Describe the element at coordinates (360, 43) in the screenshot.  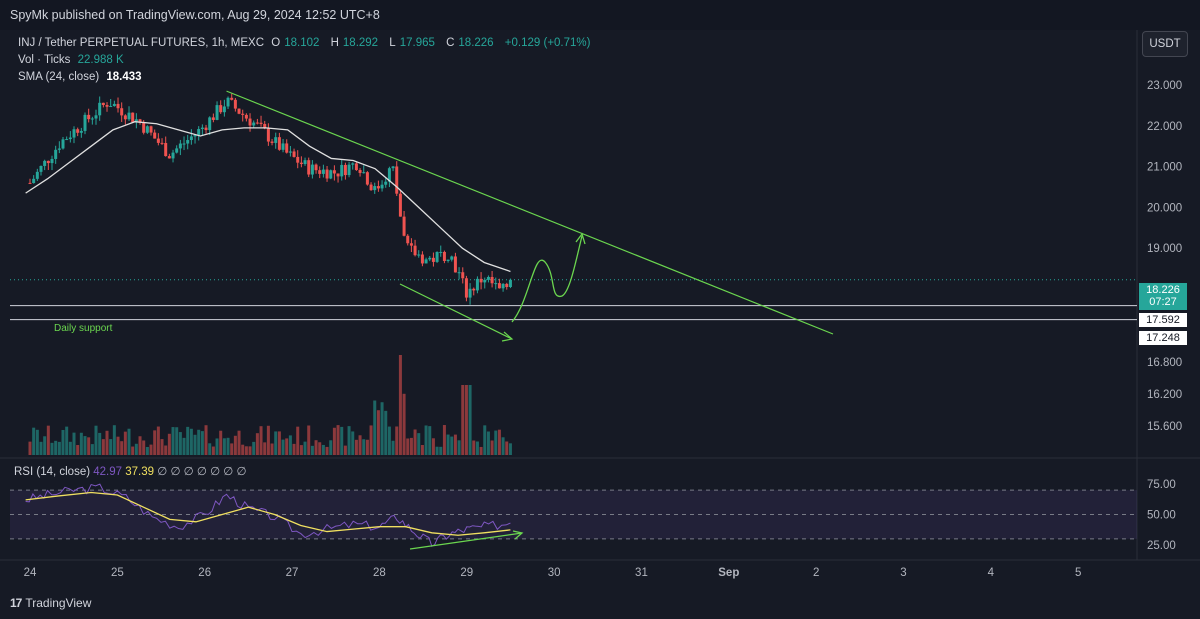
I see `high-value: 18.292` at that location.